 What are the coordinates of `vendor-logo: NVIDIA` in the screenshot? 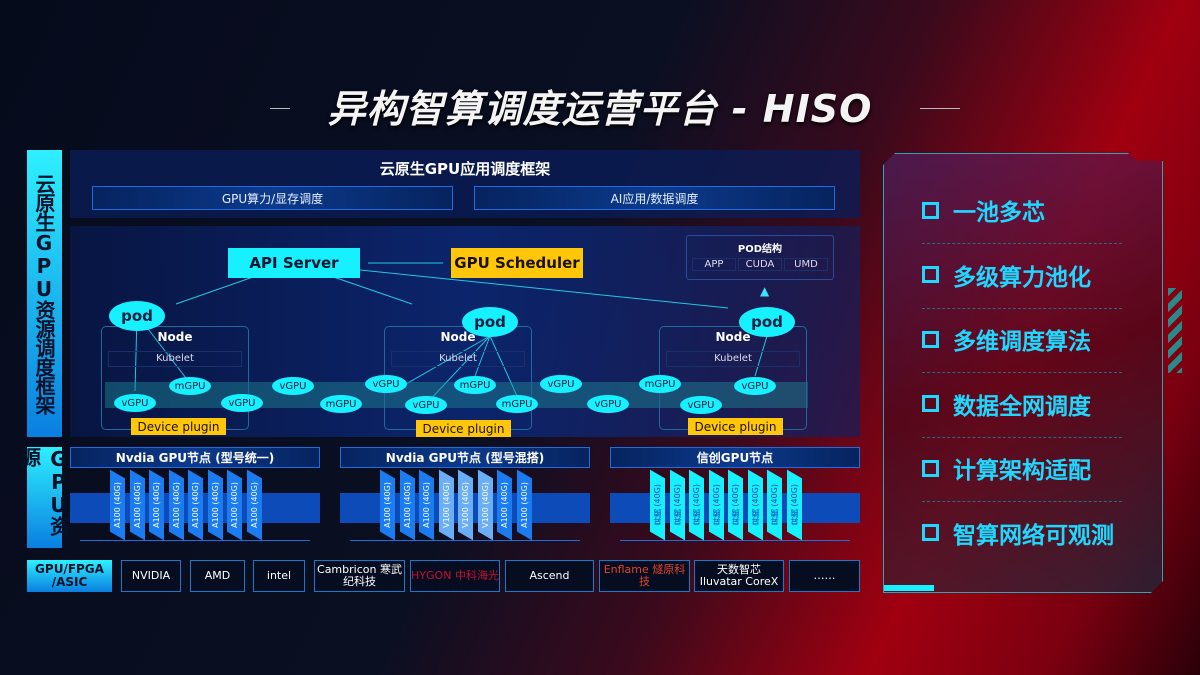 It's located at (151, 576).